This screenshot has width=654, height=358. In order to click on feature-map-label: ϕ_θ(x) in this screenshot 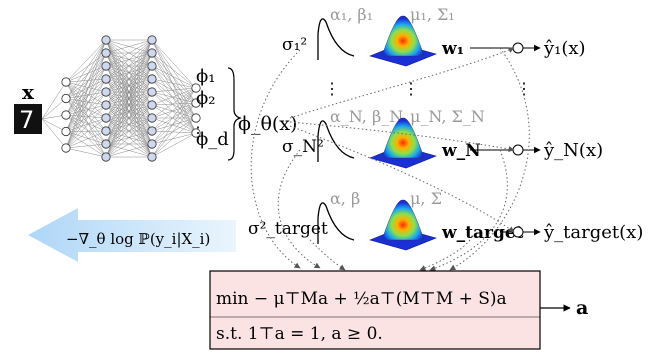, I will do `click(267, 124)`.